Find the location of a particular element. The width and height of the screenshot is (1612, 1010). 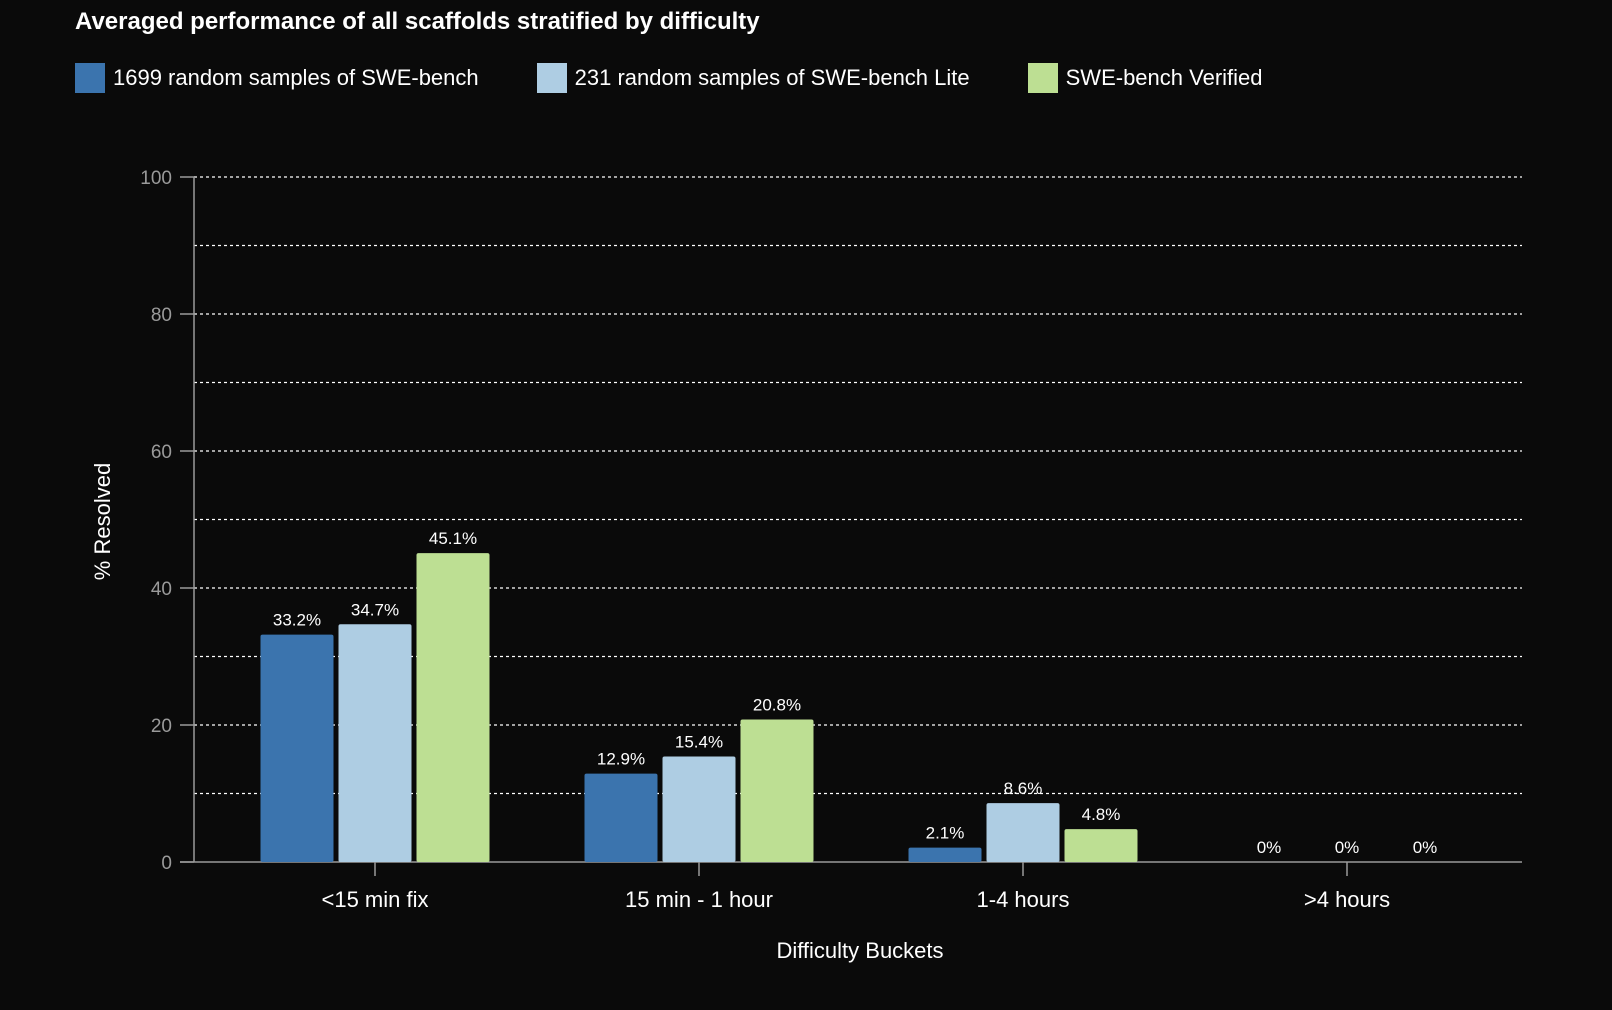

bar-value-label: 15.4% is located at coordinates (699, 742).